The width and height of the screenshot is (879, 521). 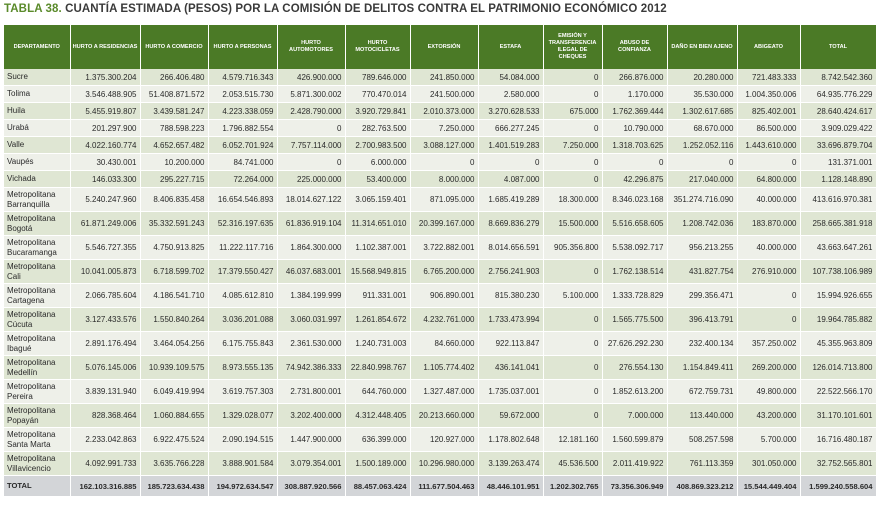 I want to click on table-cell: 22.522.566.170, so click(x=838, y=391).